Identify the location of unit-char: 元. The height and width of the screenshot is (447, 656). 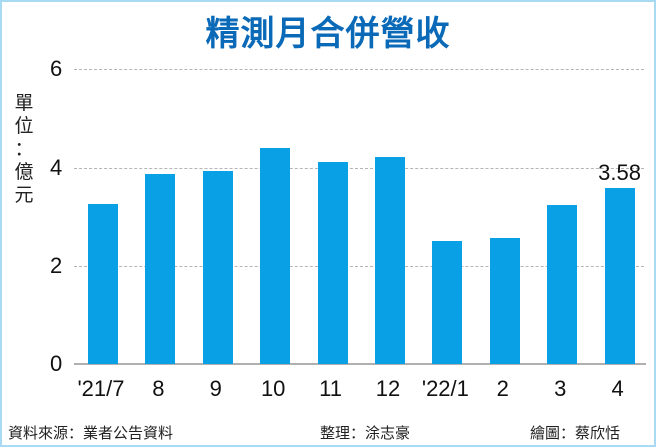
(24, 195).